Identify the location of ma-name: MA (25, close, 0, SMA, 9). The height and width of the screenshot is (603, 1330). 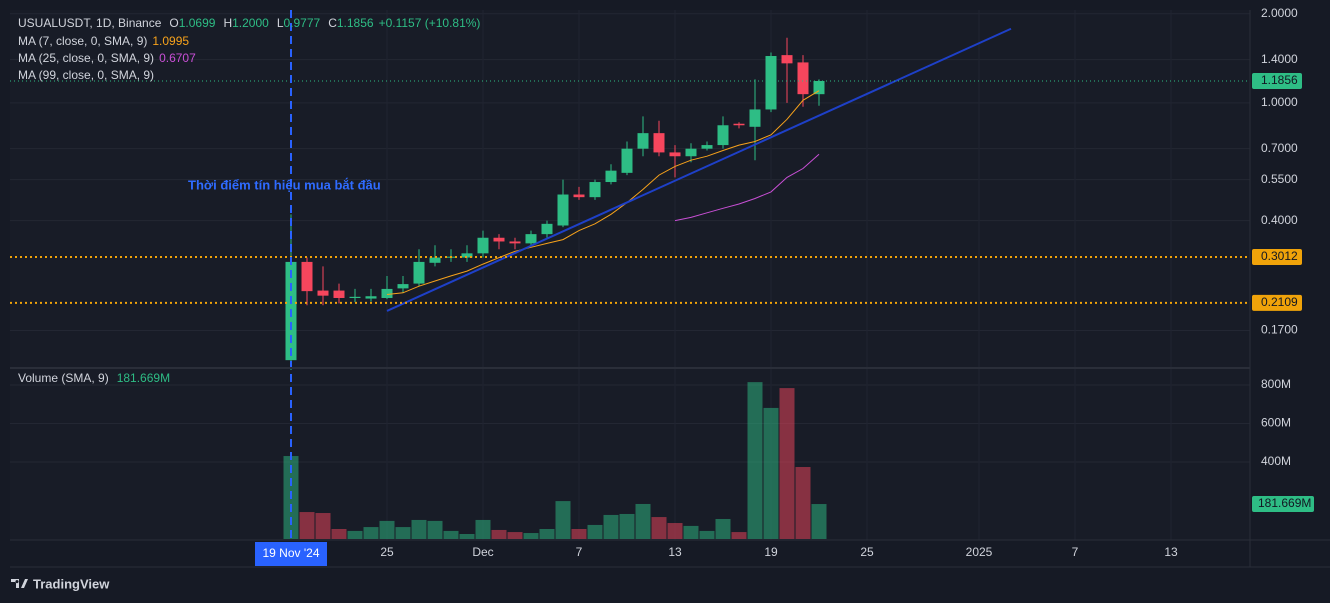
(86, 58).